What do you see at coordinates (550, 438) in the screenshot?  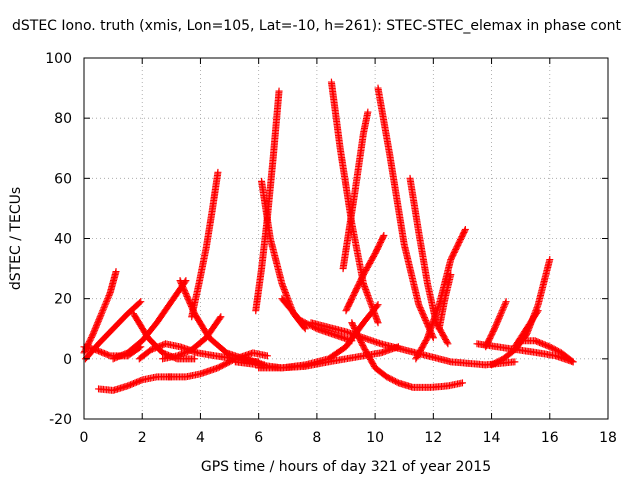 I see `x-tick-label: 16` at bounding box center [550, 438].